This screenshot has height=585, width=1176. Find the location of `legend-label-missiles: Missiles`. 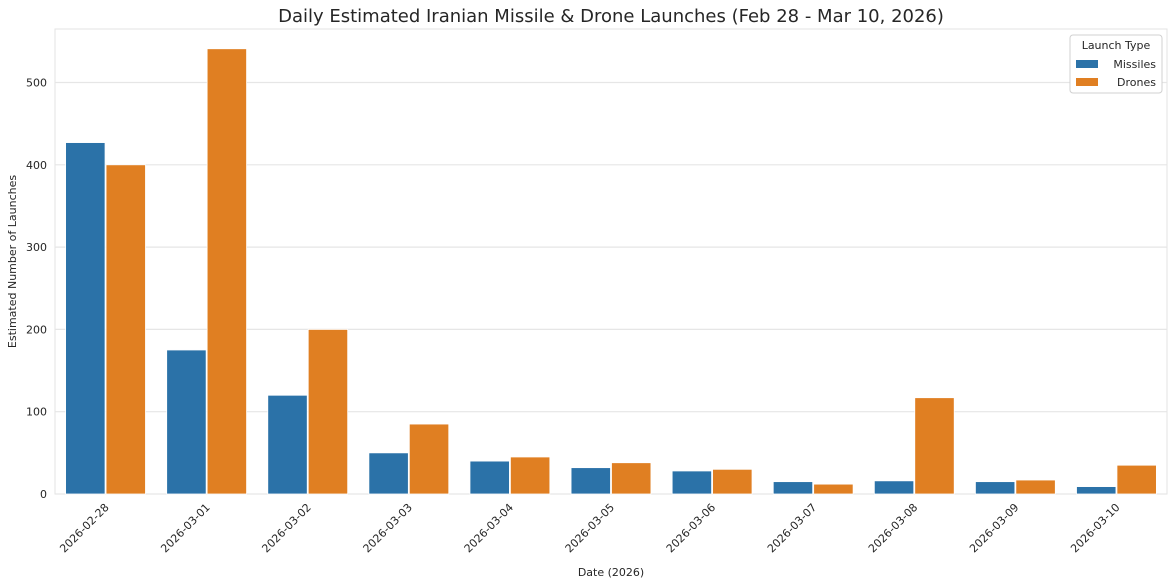

legend-label-missiles: Missiles is located at coordinates (1134, 64).